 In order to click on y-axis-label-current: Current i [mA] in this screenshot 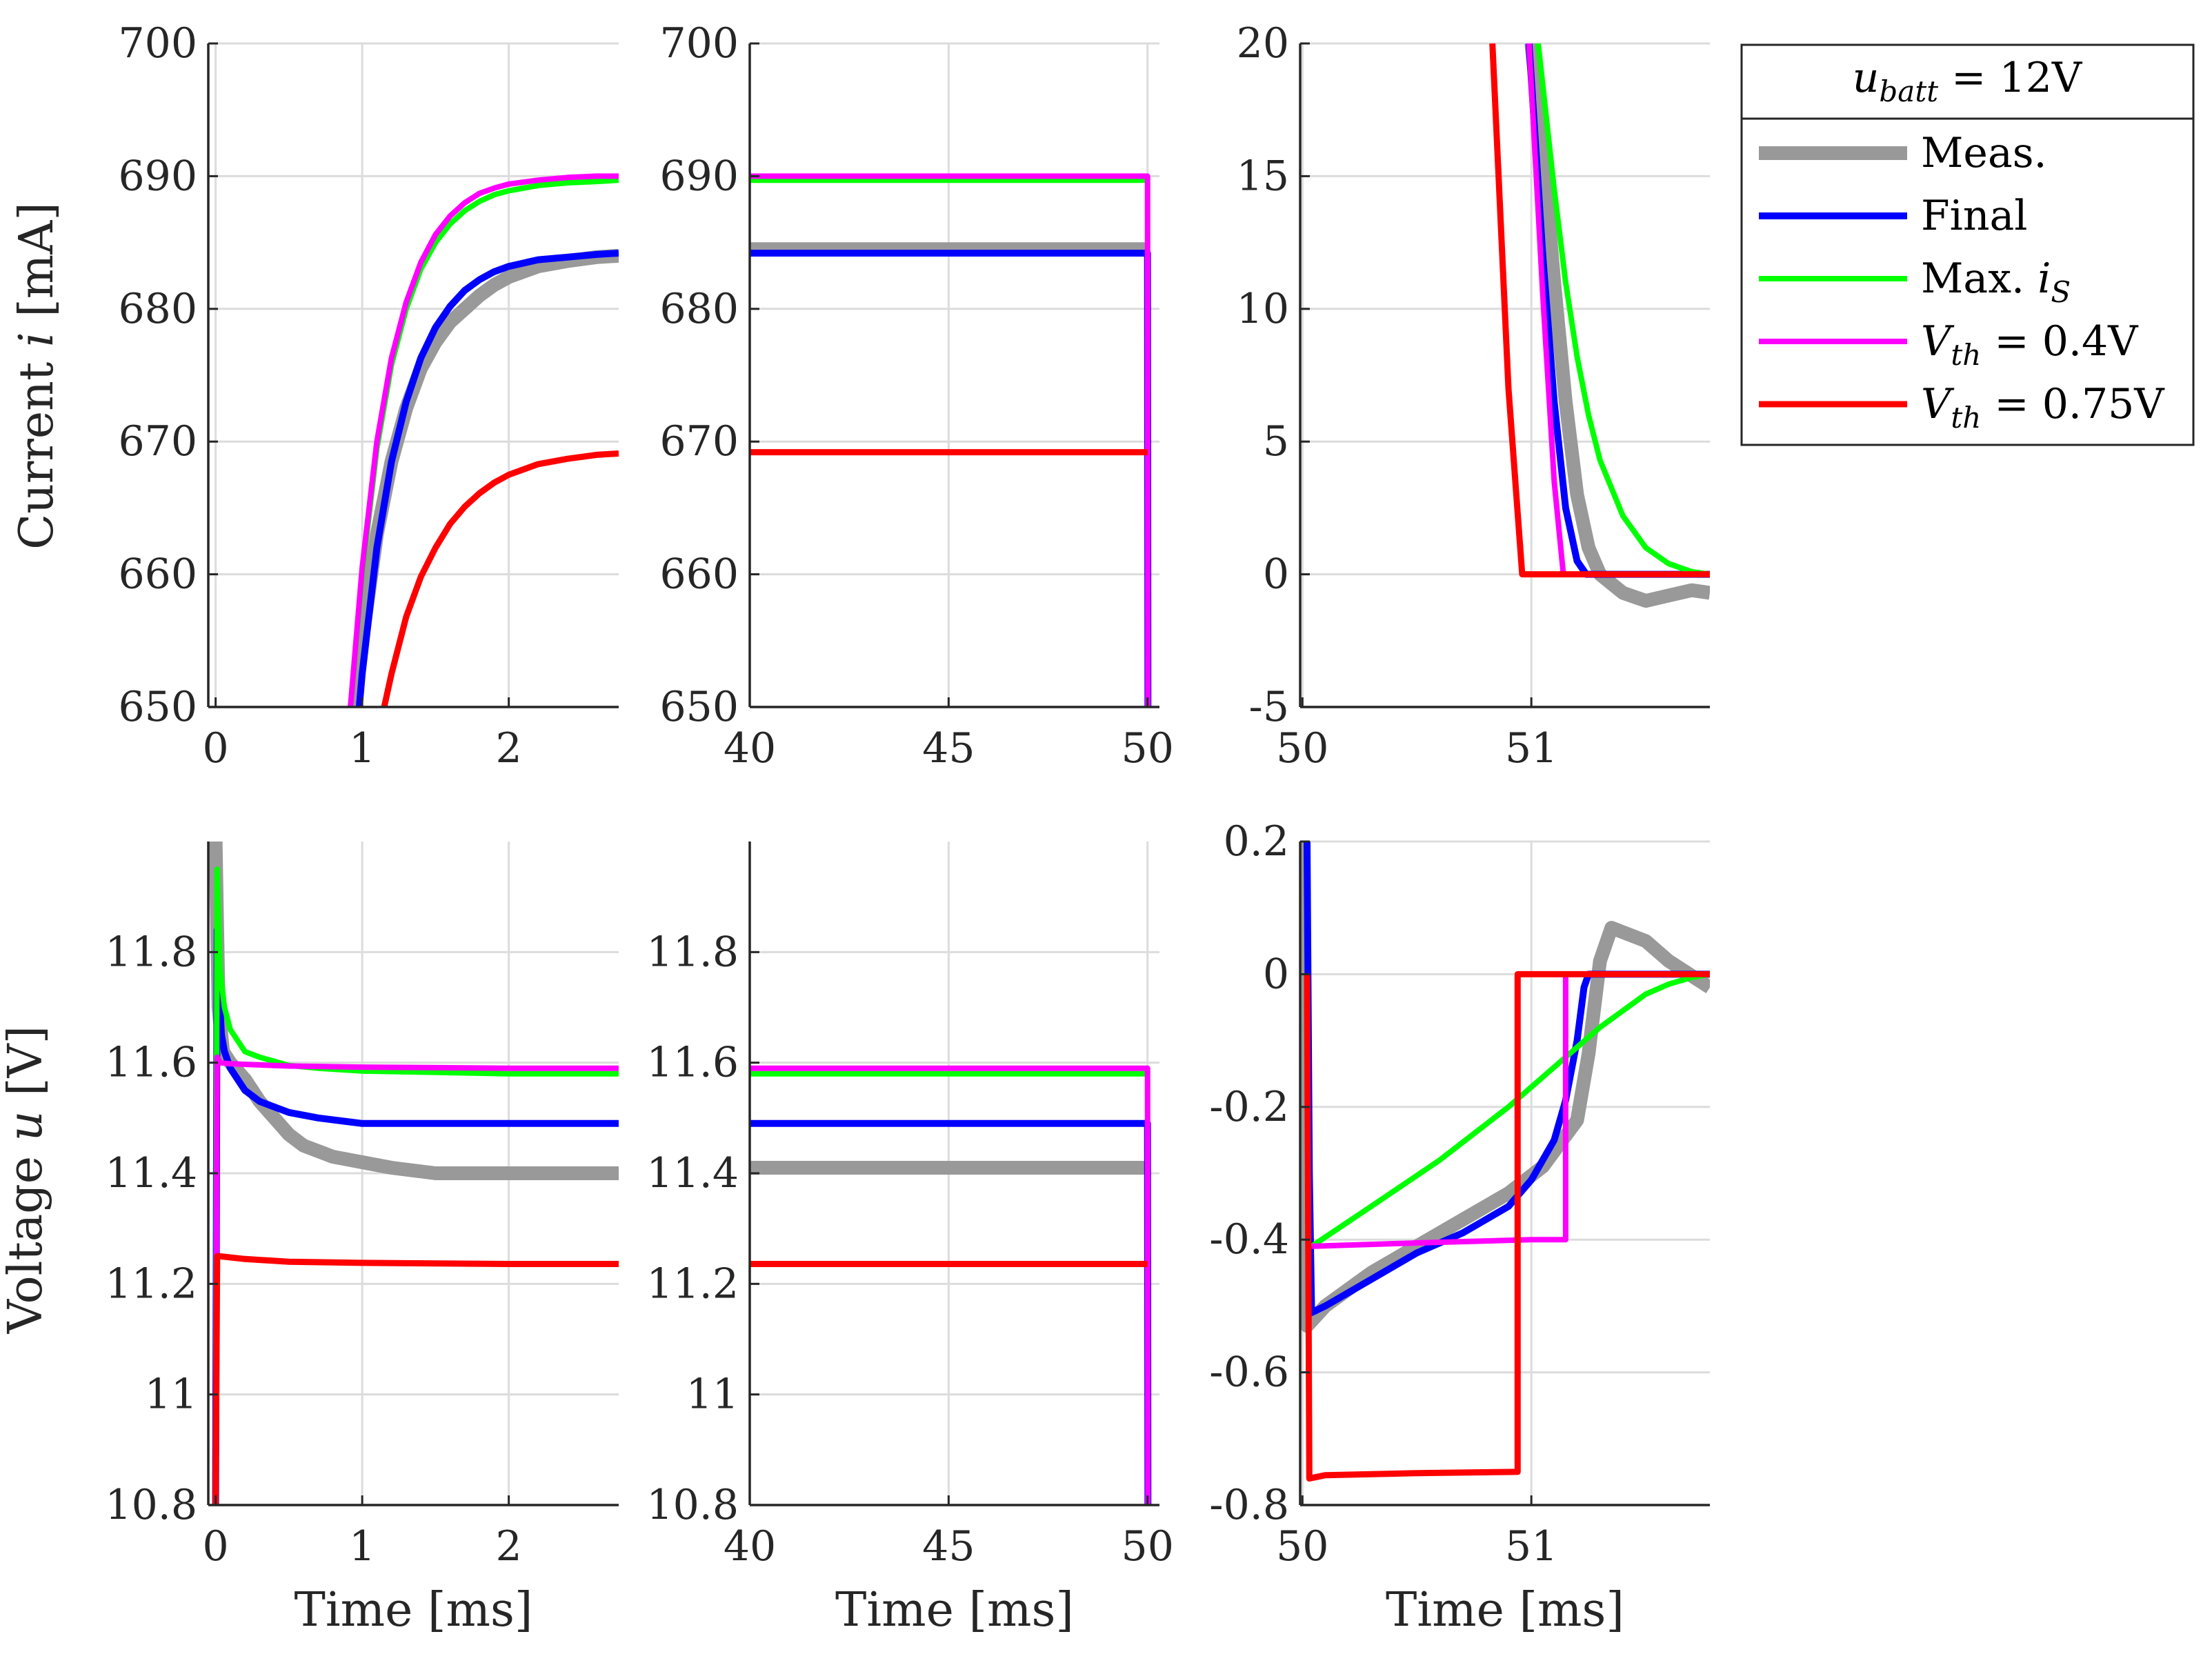, I will do `click(37, 376)`.